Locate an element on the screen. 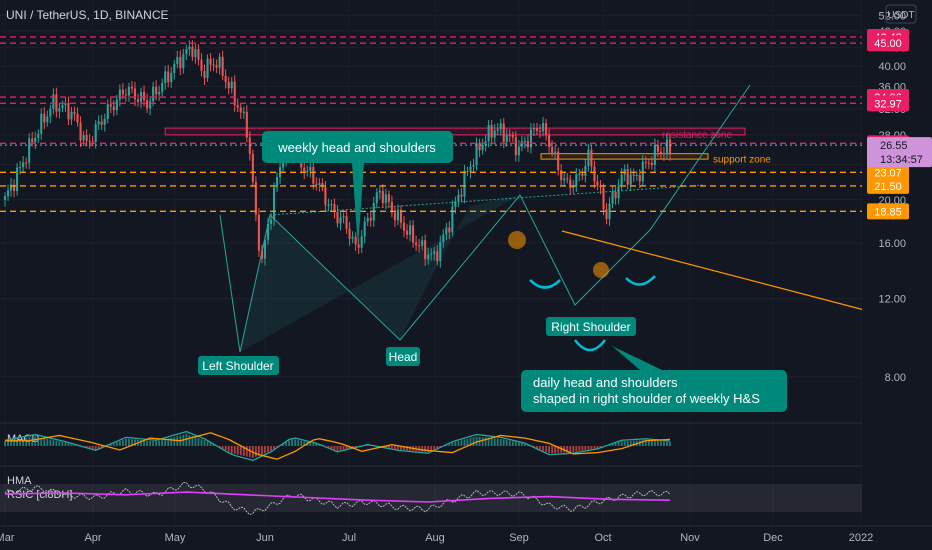  price-label-text: 21.50 is located at coordinates (888, 187).